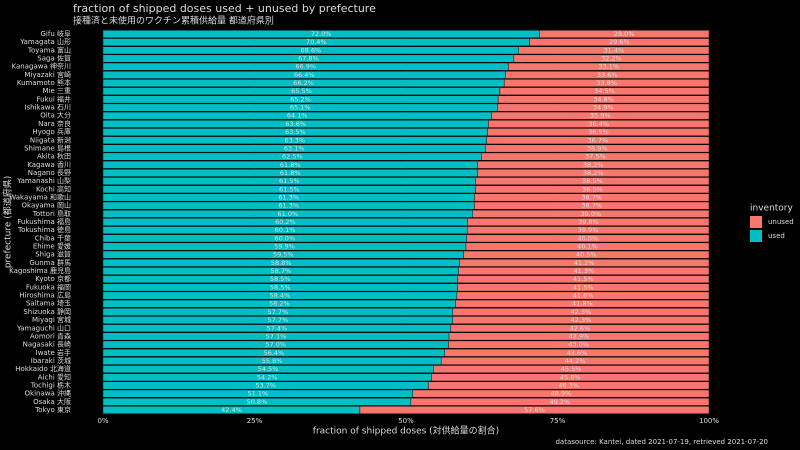 This screenshot has width=800, height=450. I want to click on y-tick-label: Kanagawa 神奈川, so click(41, 66).